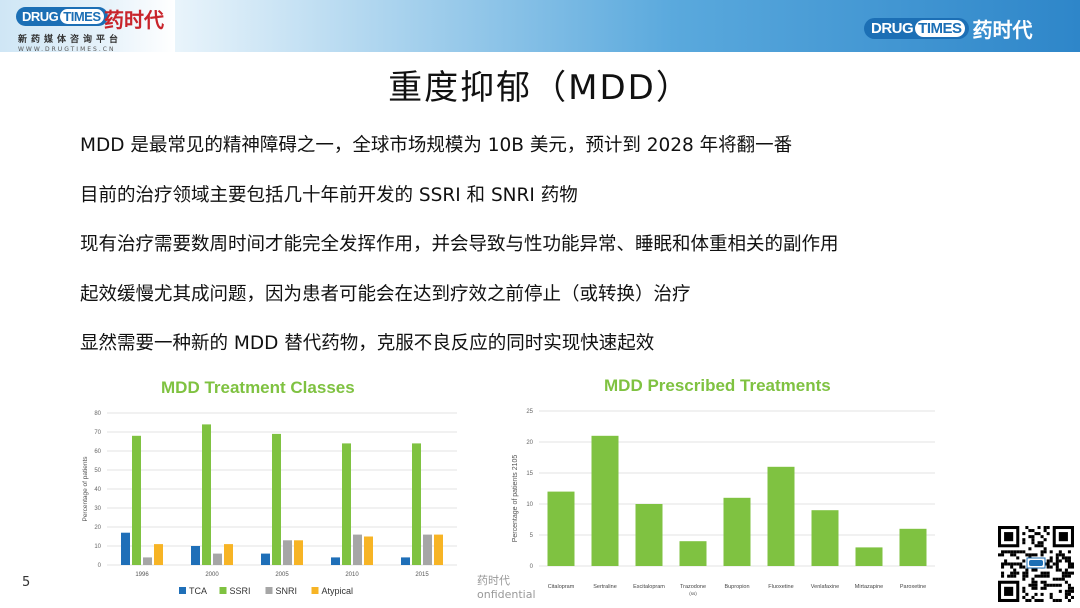 The height and width of the screenshot is (608, 1080). I want to click on logo-right-cn-text: 药时代, so click(1002, 30).